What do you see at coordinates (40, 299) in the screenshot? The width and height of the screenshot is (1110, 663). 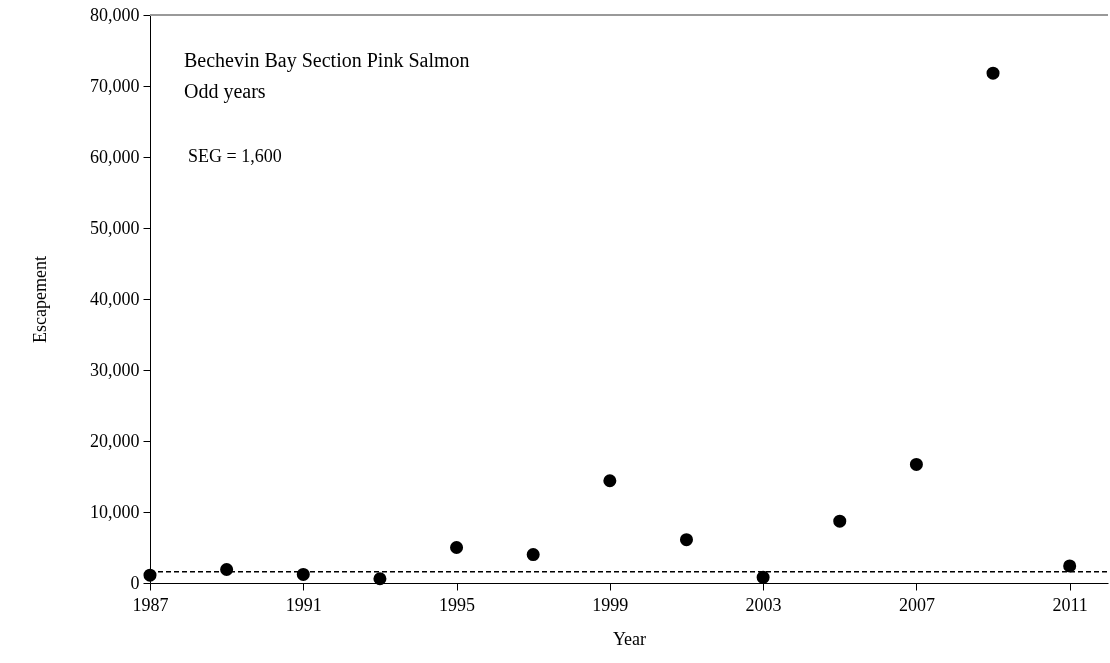 I see `y-axis-title: Escapement` at bounding box center [40, 299].